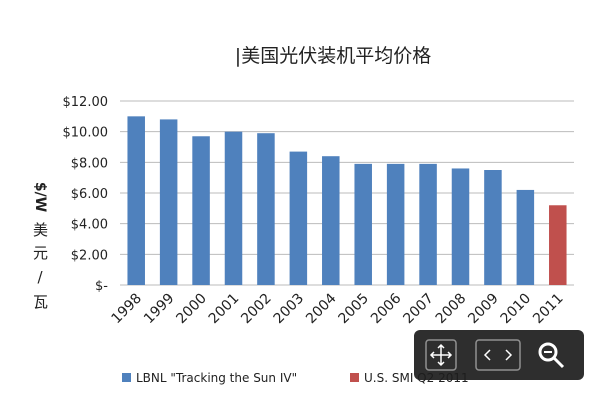 The image size is (608, 407). Describe the element at coordinates (354, 309) in the screenshot. I see `x-tick-label: 2005` at that location.